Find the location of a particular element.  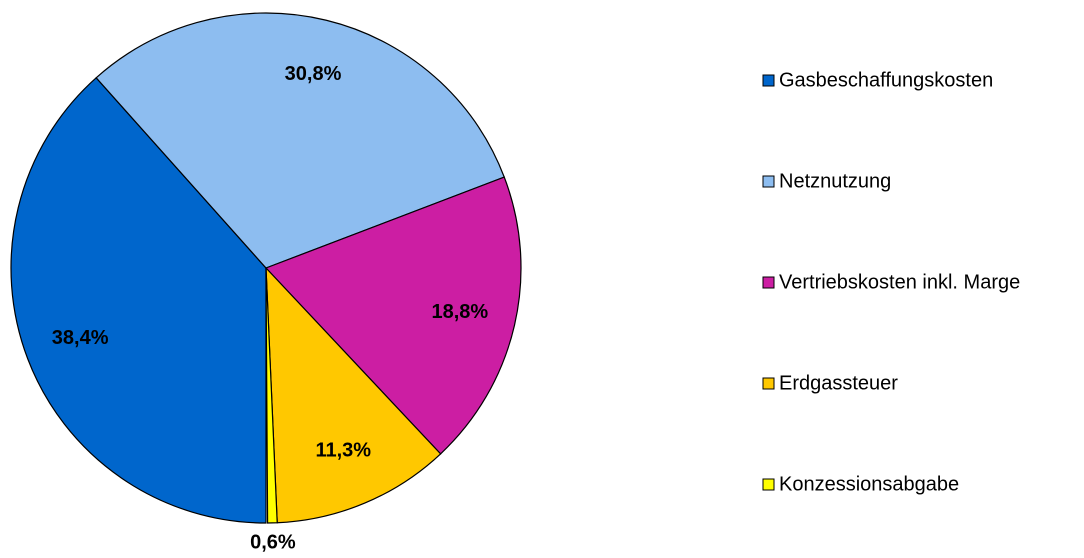

legend-label: Konzessionsabgabe is located at coordinates (869, 484).